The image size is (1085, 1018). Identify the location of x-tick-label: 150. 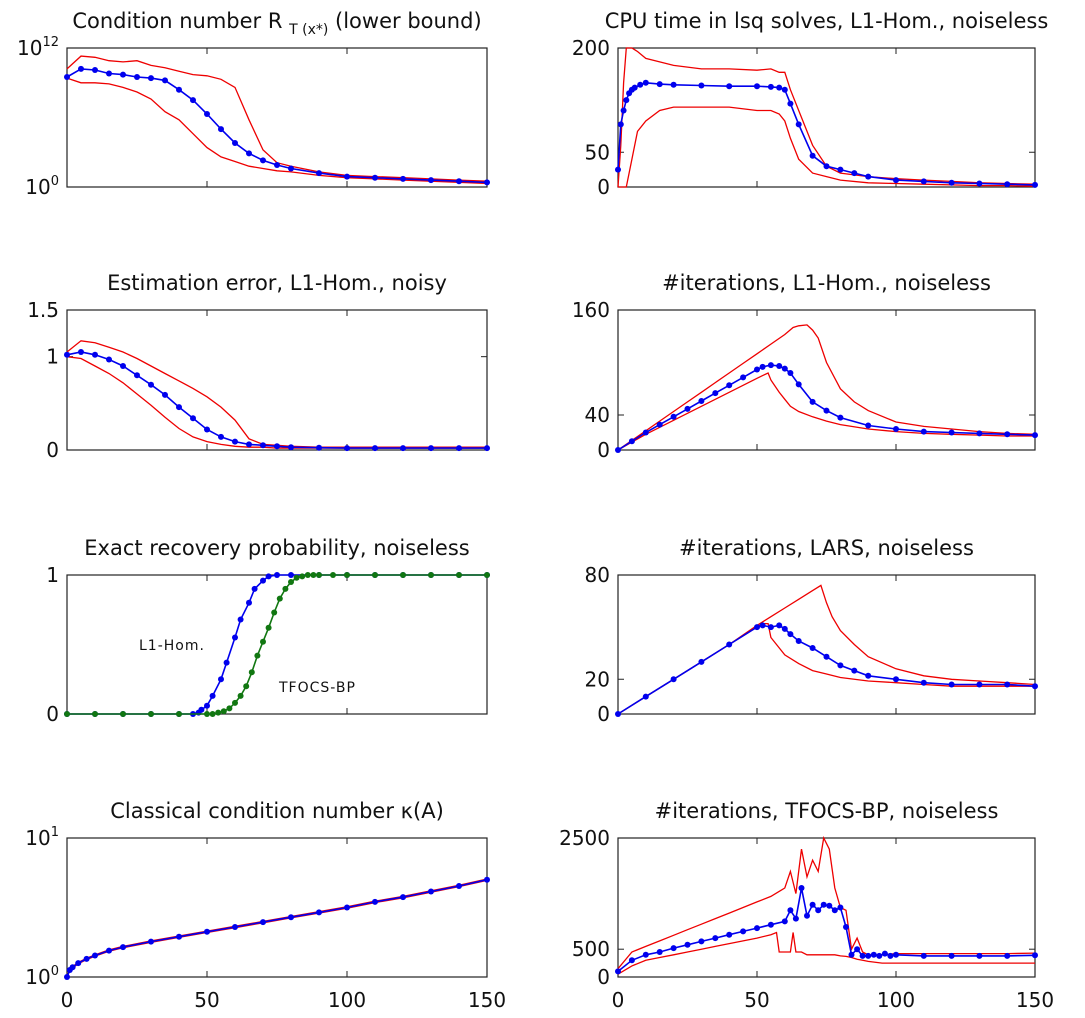
(1035, 1000).